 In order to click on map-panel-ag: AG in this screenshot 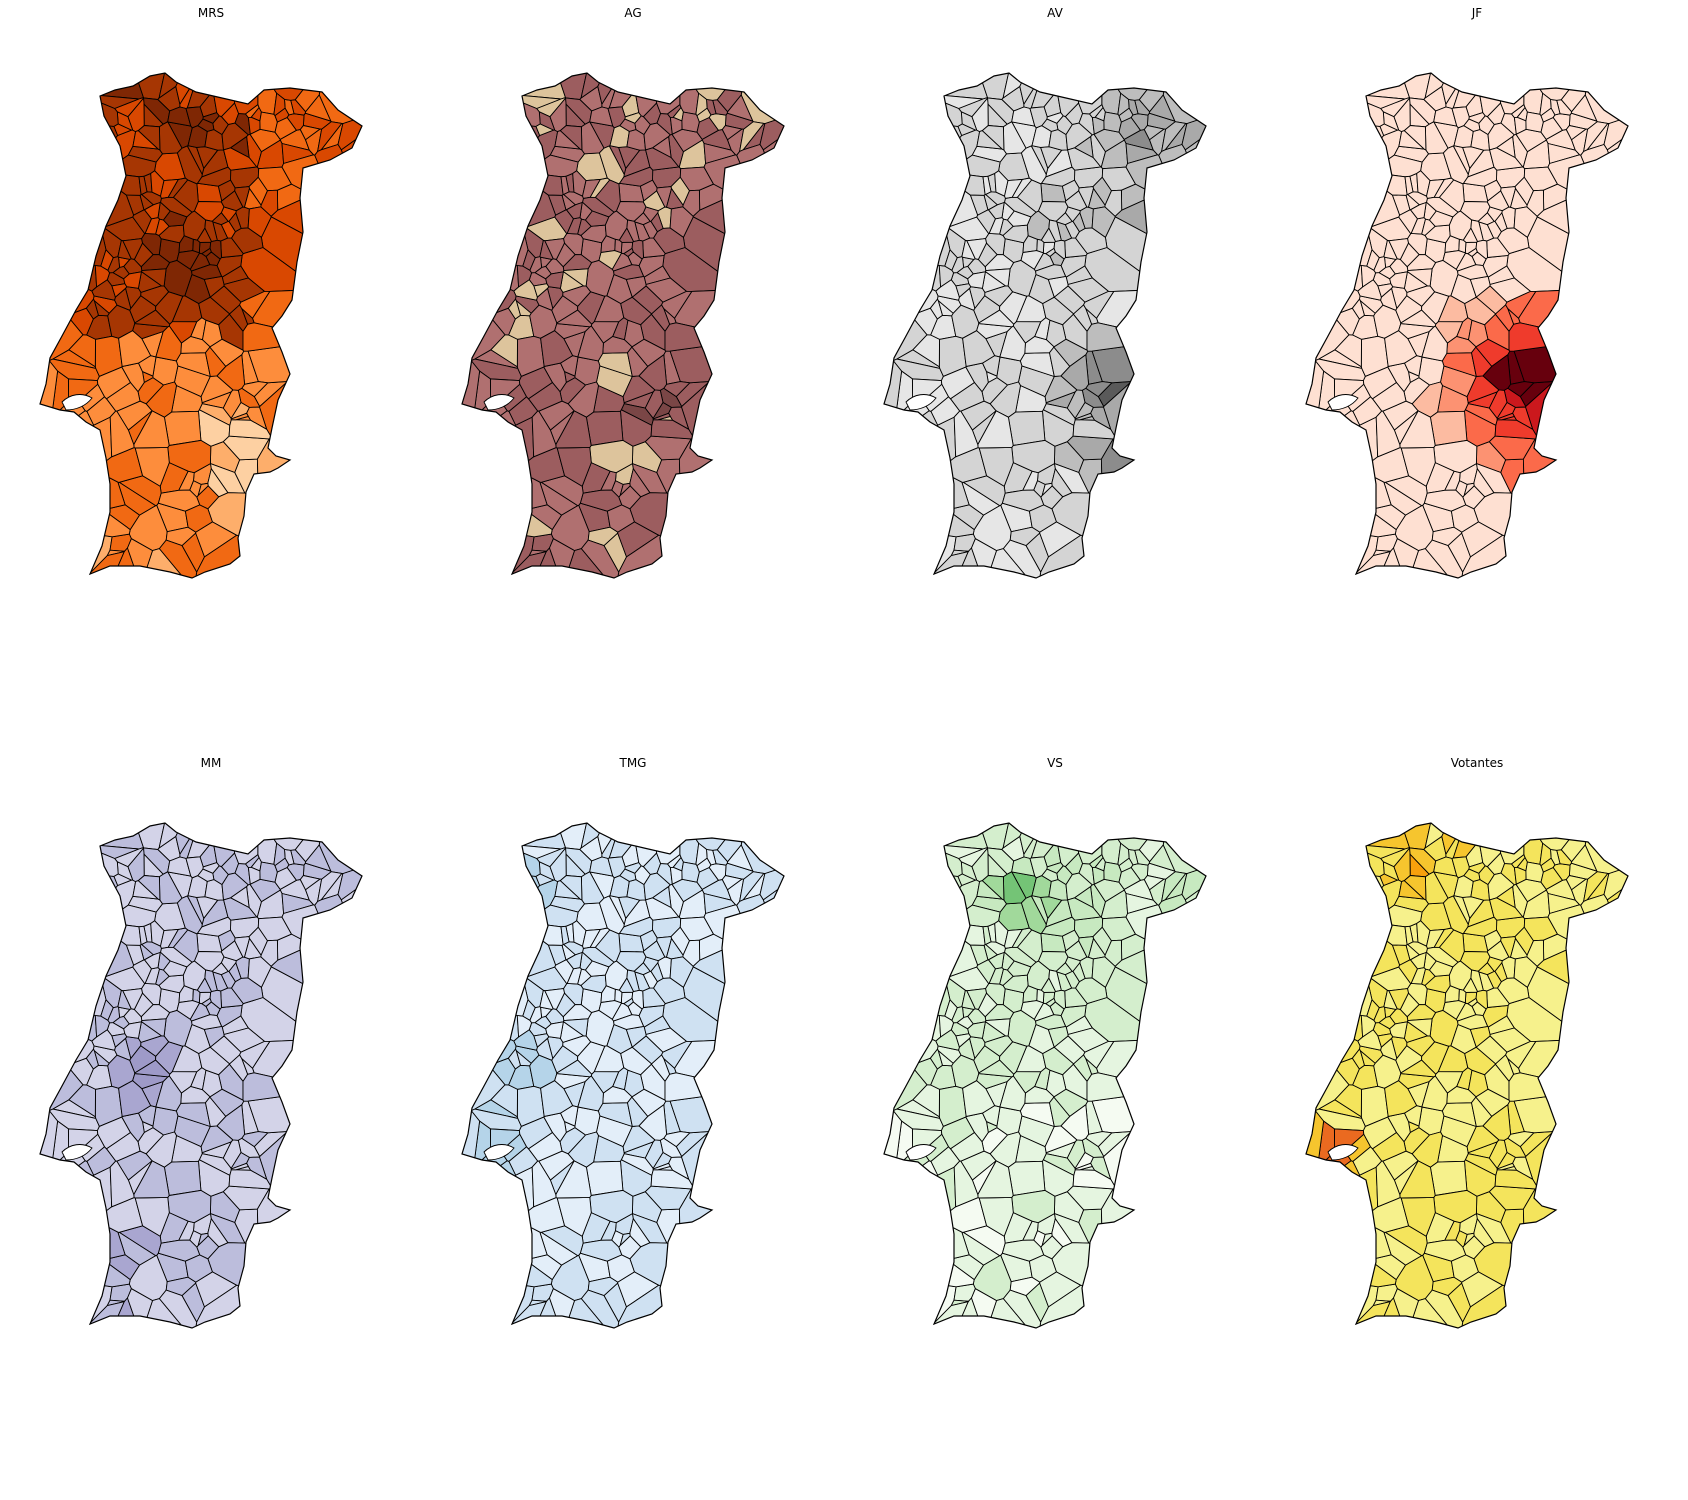, I will do `click(633, 375)`.